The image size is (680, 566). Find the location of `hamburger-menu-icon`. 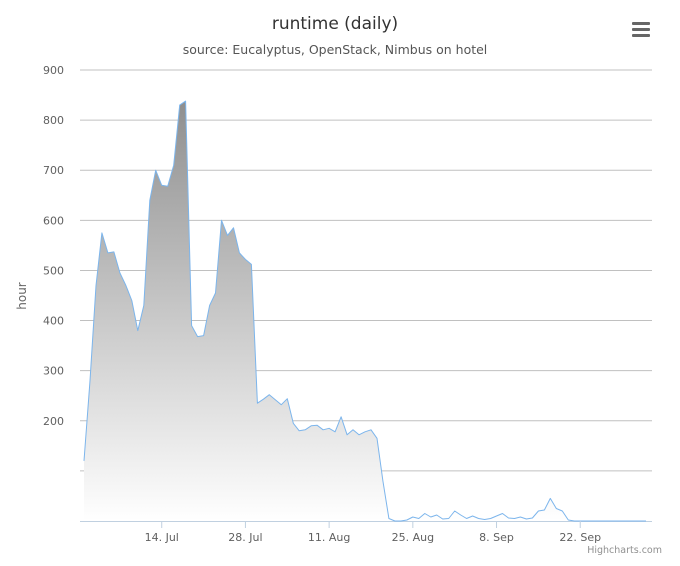

hamburger-menu-icon is located at coordinates (641, 29).